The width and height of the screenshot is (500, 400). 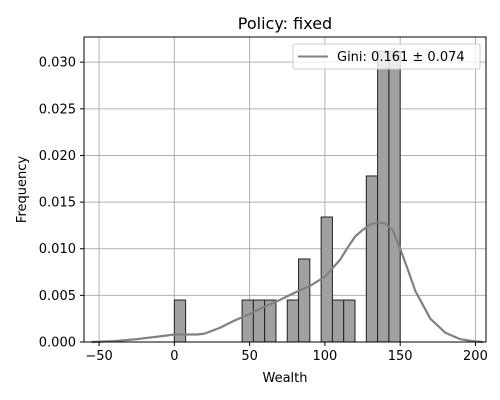 I want to click on x-axis-title: Wealth, so click(x=284, y=378).